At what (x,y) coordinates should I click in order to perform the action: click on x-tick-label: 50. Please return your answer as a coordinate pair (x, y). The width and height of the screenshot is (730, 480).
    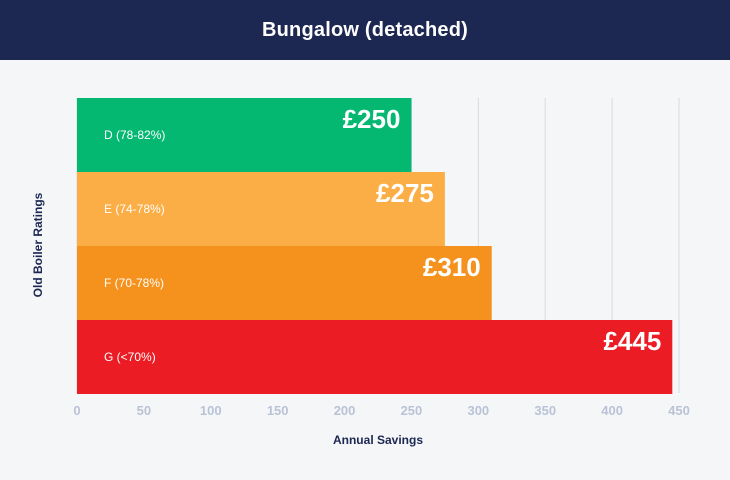
    Looking at the image, I should click on (144, 410).